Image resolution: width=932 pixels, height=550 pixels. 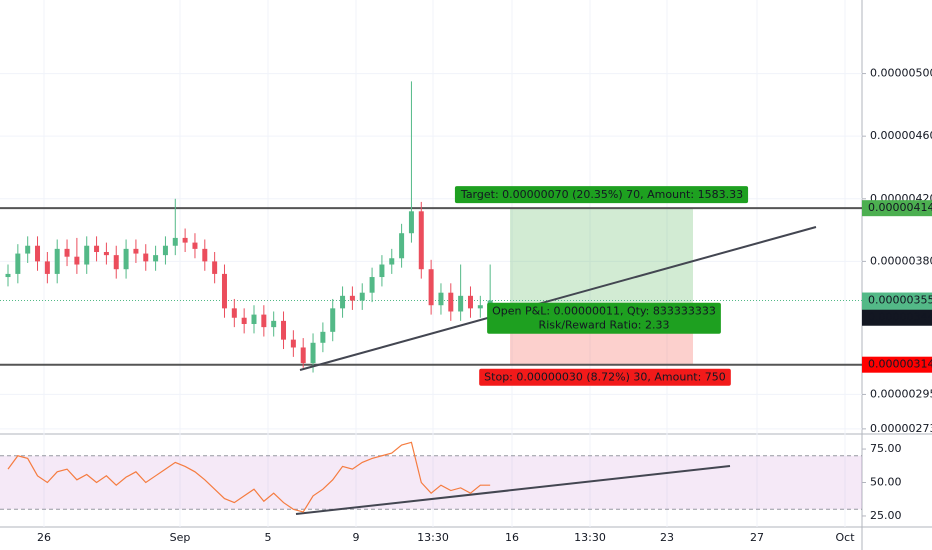 I want to click on price-marker-label: 0.00000314, so click(x=900, y=364).